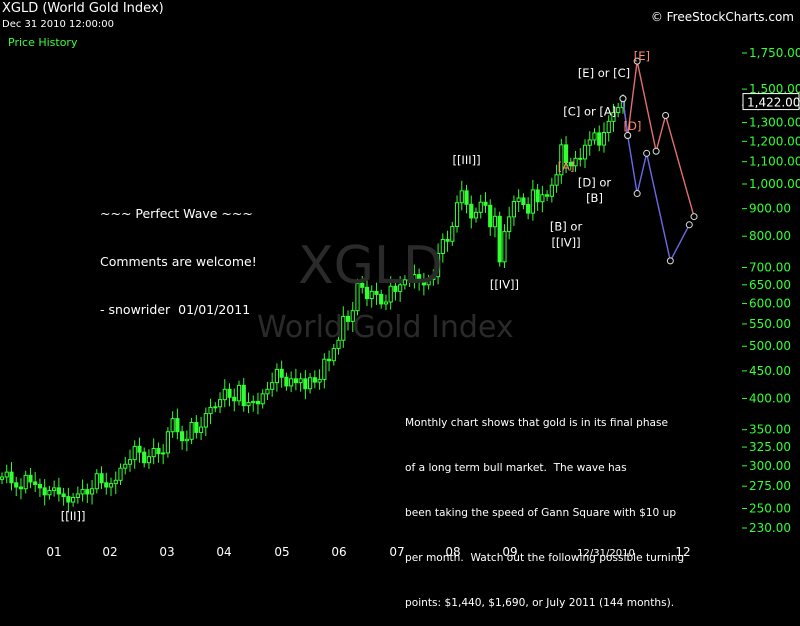 This screenshot has height=626, width=800. What do you see at coordinates (774, 141) in the screenshot?
I see `y-tick-label: 1,200.00` at bounding box center [774, 141].